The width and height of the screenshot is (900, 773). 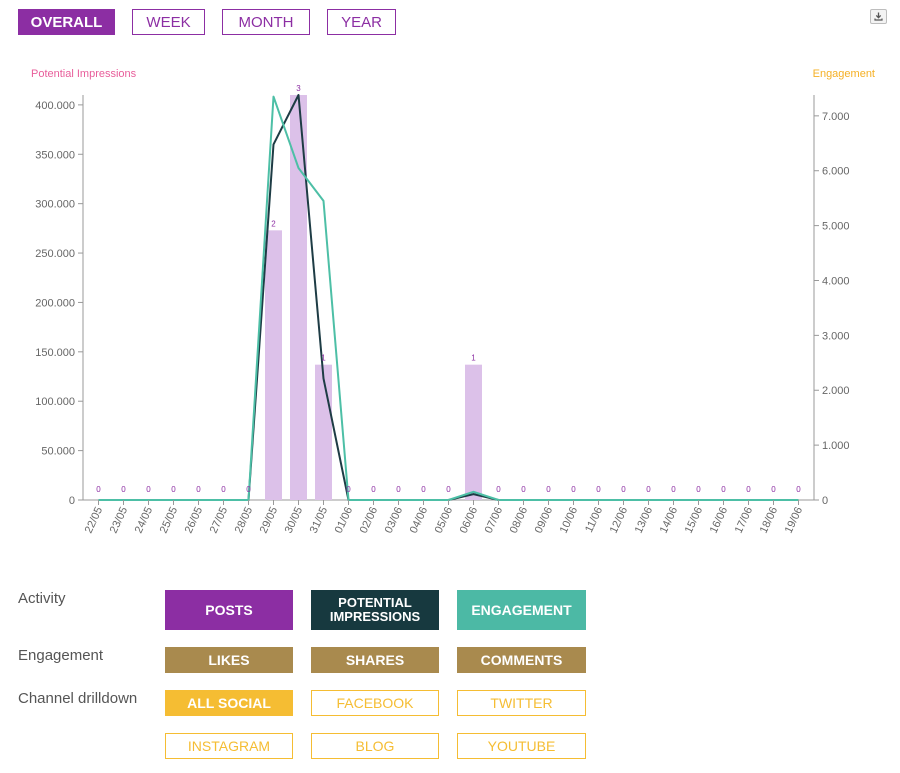 What do you see at coordinates (375, 602) in the screenshot?
I see `potential-impressions-label-line1: POTENTIAL` at bounding box center [375, 602].